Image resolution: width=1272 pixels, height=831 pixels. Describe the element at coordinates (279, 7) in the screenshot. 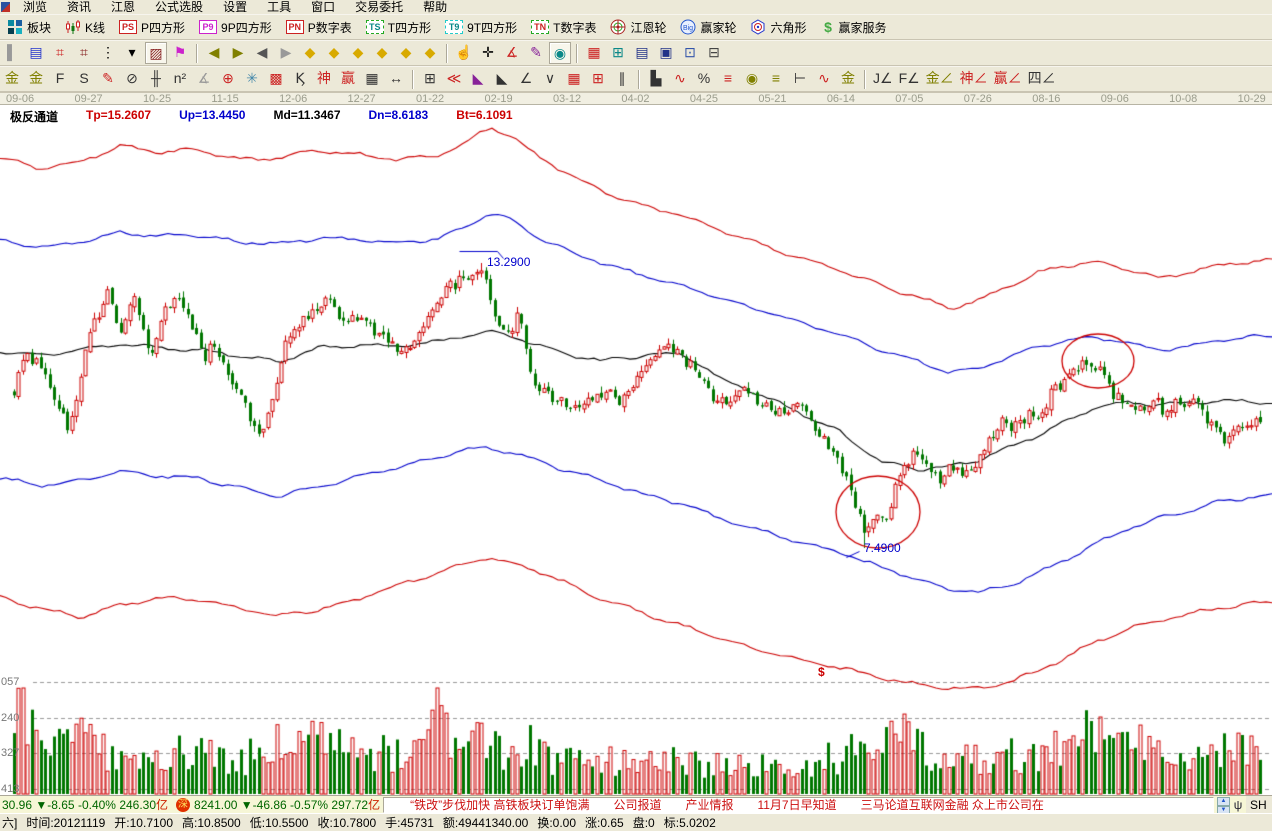

I see `menu-item-6: 工具` at that location.